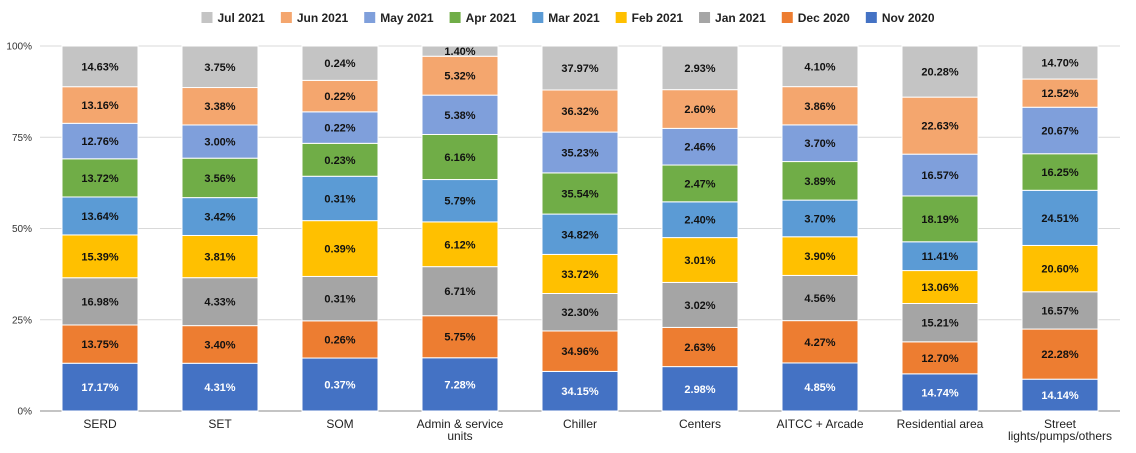 This screenshot has width=1136, height=453. What do you see at coordinates (940, 127) in the screenshot?
I see `data-label: 22.63%` at bounding box center [940, 127].